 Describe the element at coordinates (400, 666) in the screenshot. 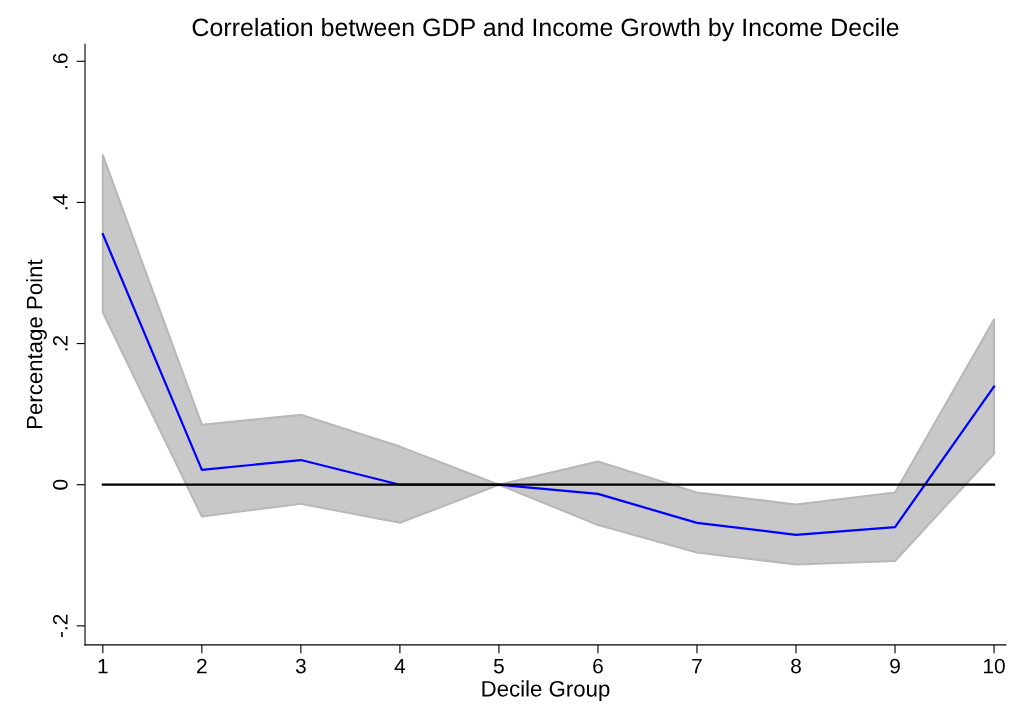

I see `x-tick-label: 4` at that location.